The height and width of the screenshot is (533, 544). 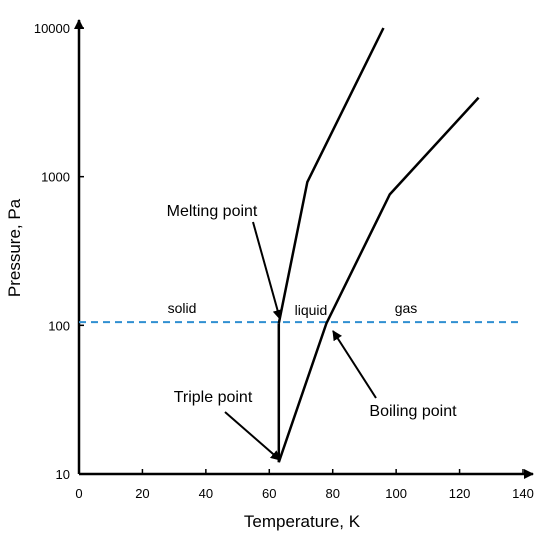 I want to click on triple-point-label: Triple point, so click(x=213, y=397).